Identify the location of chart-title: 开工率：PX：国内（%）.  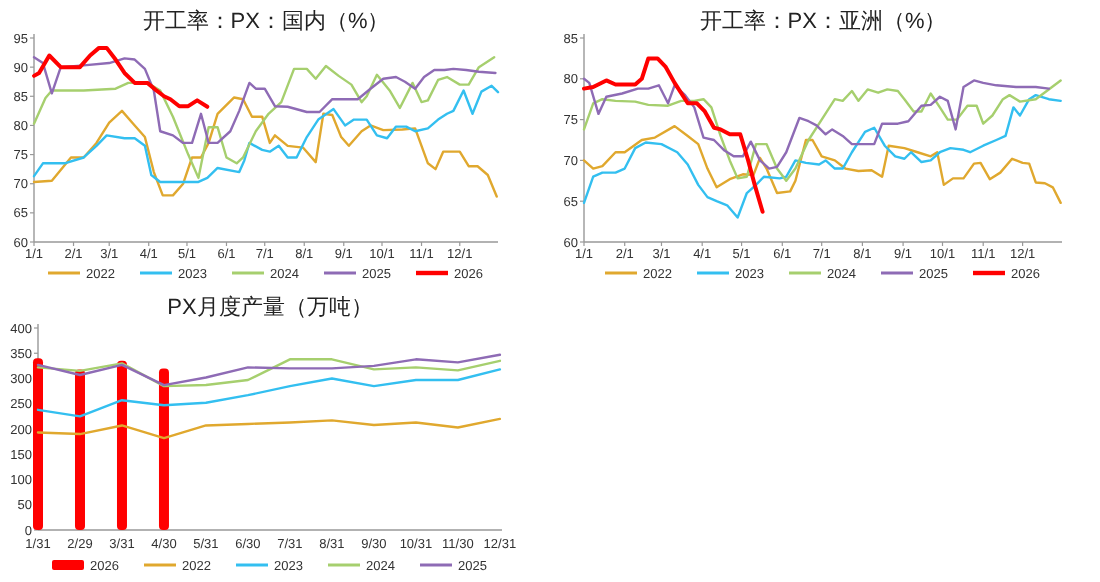
(266, 21).